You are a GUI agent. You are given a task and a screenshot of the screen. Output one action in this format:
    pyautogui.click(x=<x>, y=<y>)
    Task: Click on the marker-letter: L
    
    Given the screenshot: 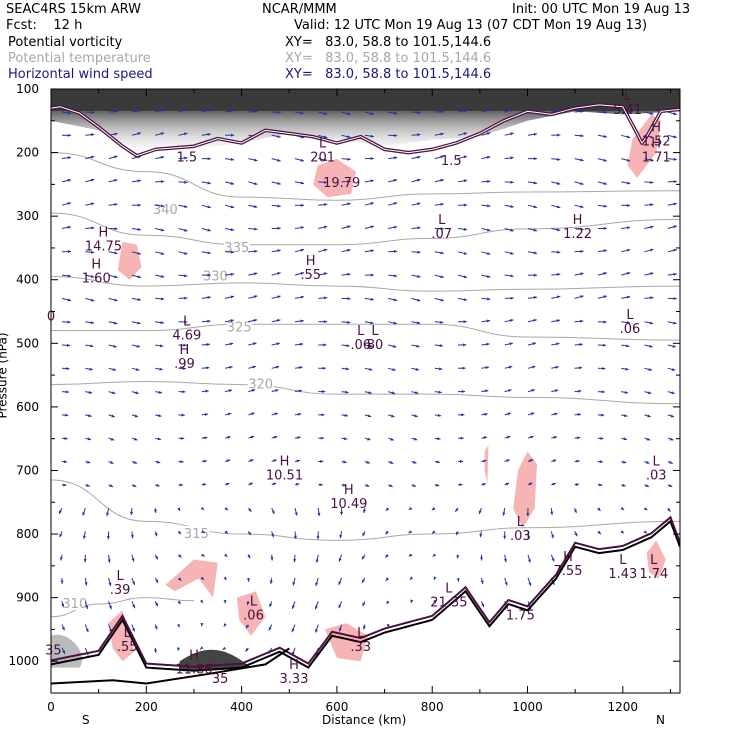 What is the action you would take?
    pyautogui.click(x=623, y=560)
    